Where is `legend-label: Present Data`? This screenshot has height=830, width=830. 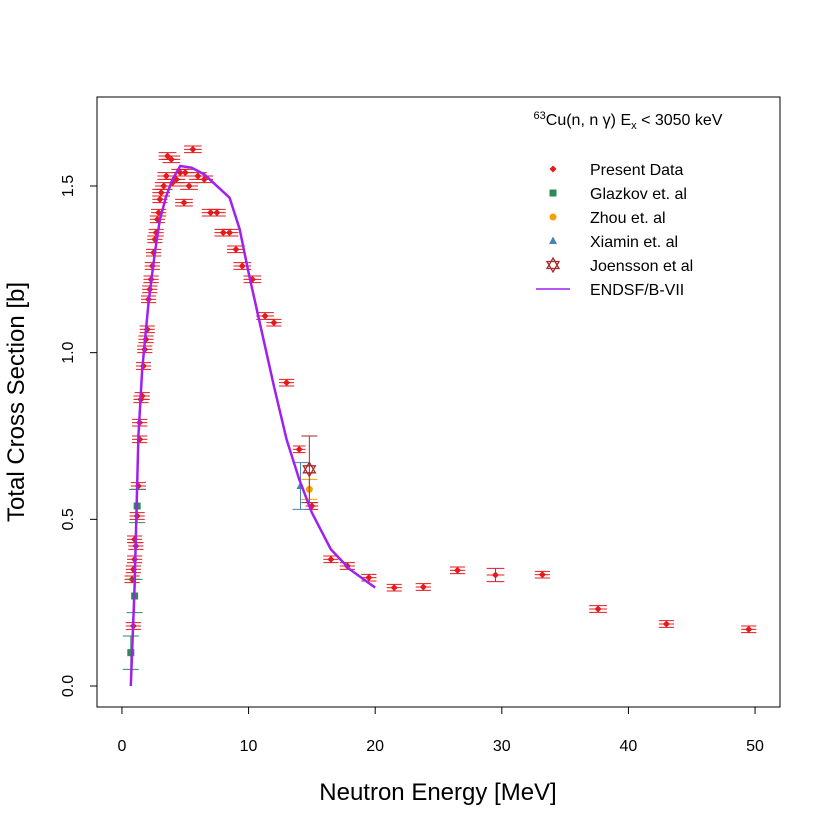
legend-label: Present Data is located at coordinates (636, 170).